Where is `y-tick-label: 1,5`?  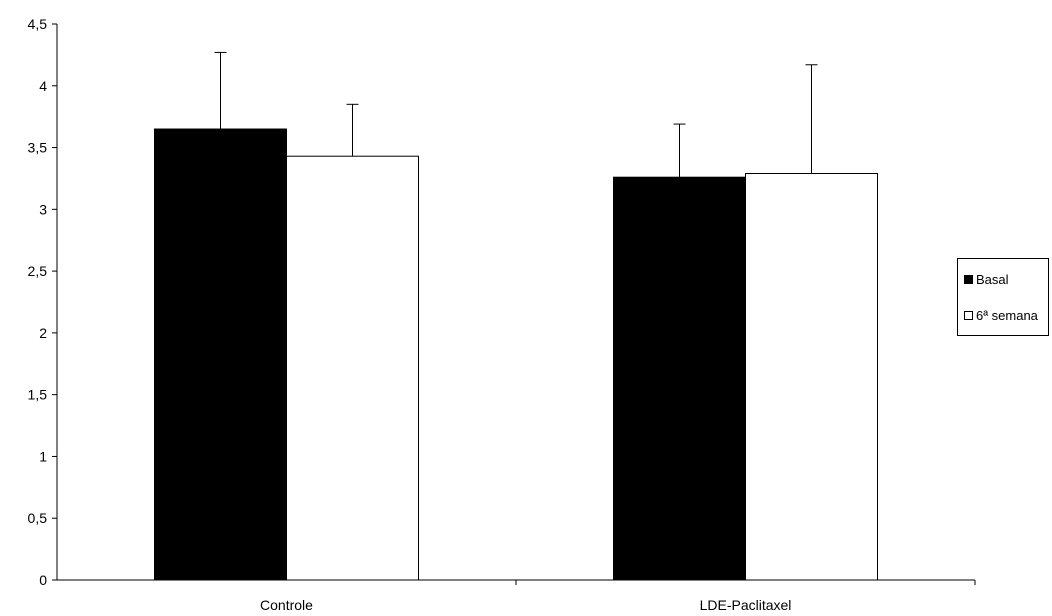 y-tick-label: 1,5 is located at coordinates (38, 395).